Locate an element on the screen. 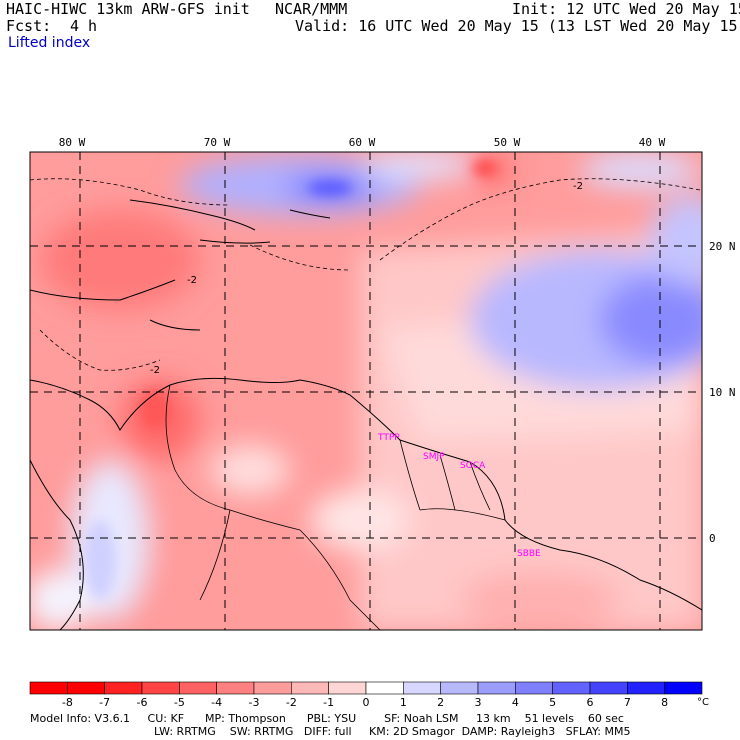 Image resolution: width=740 pixels, height=740 pixels. lon-label: 70 W is located at coordinates (217, 142).